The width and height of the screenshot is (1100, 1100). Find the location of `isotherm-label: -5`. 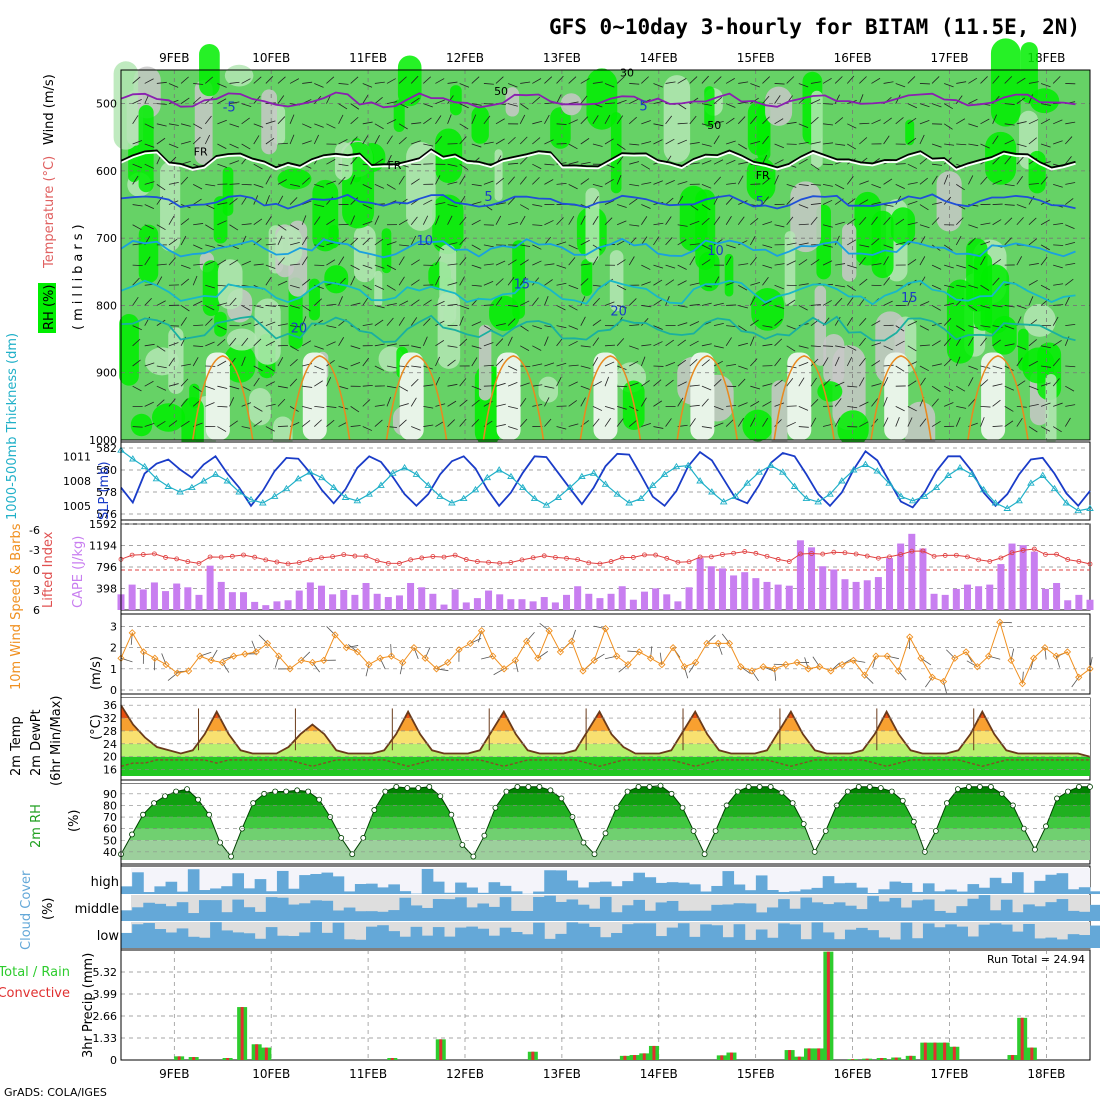

isotherm-label: -5 is located at coordinates (229, 108).